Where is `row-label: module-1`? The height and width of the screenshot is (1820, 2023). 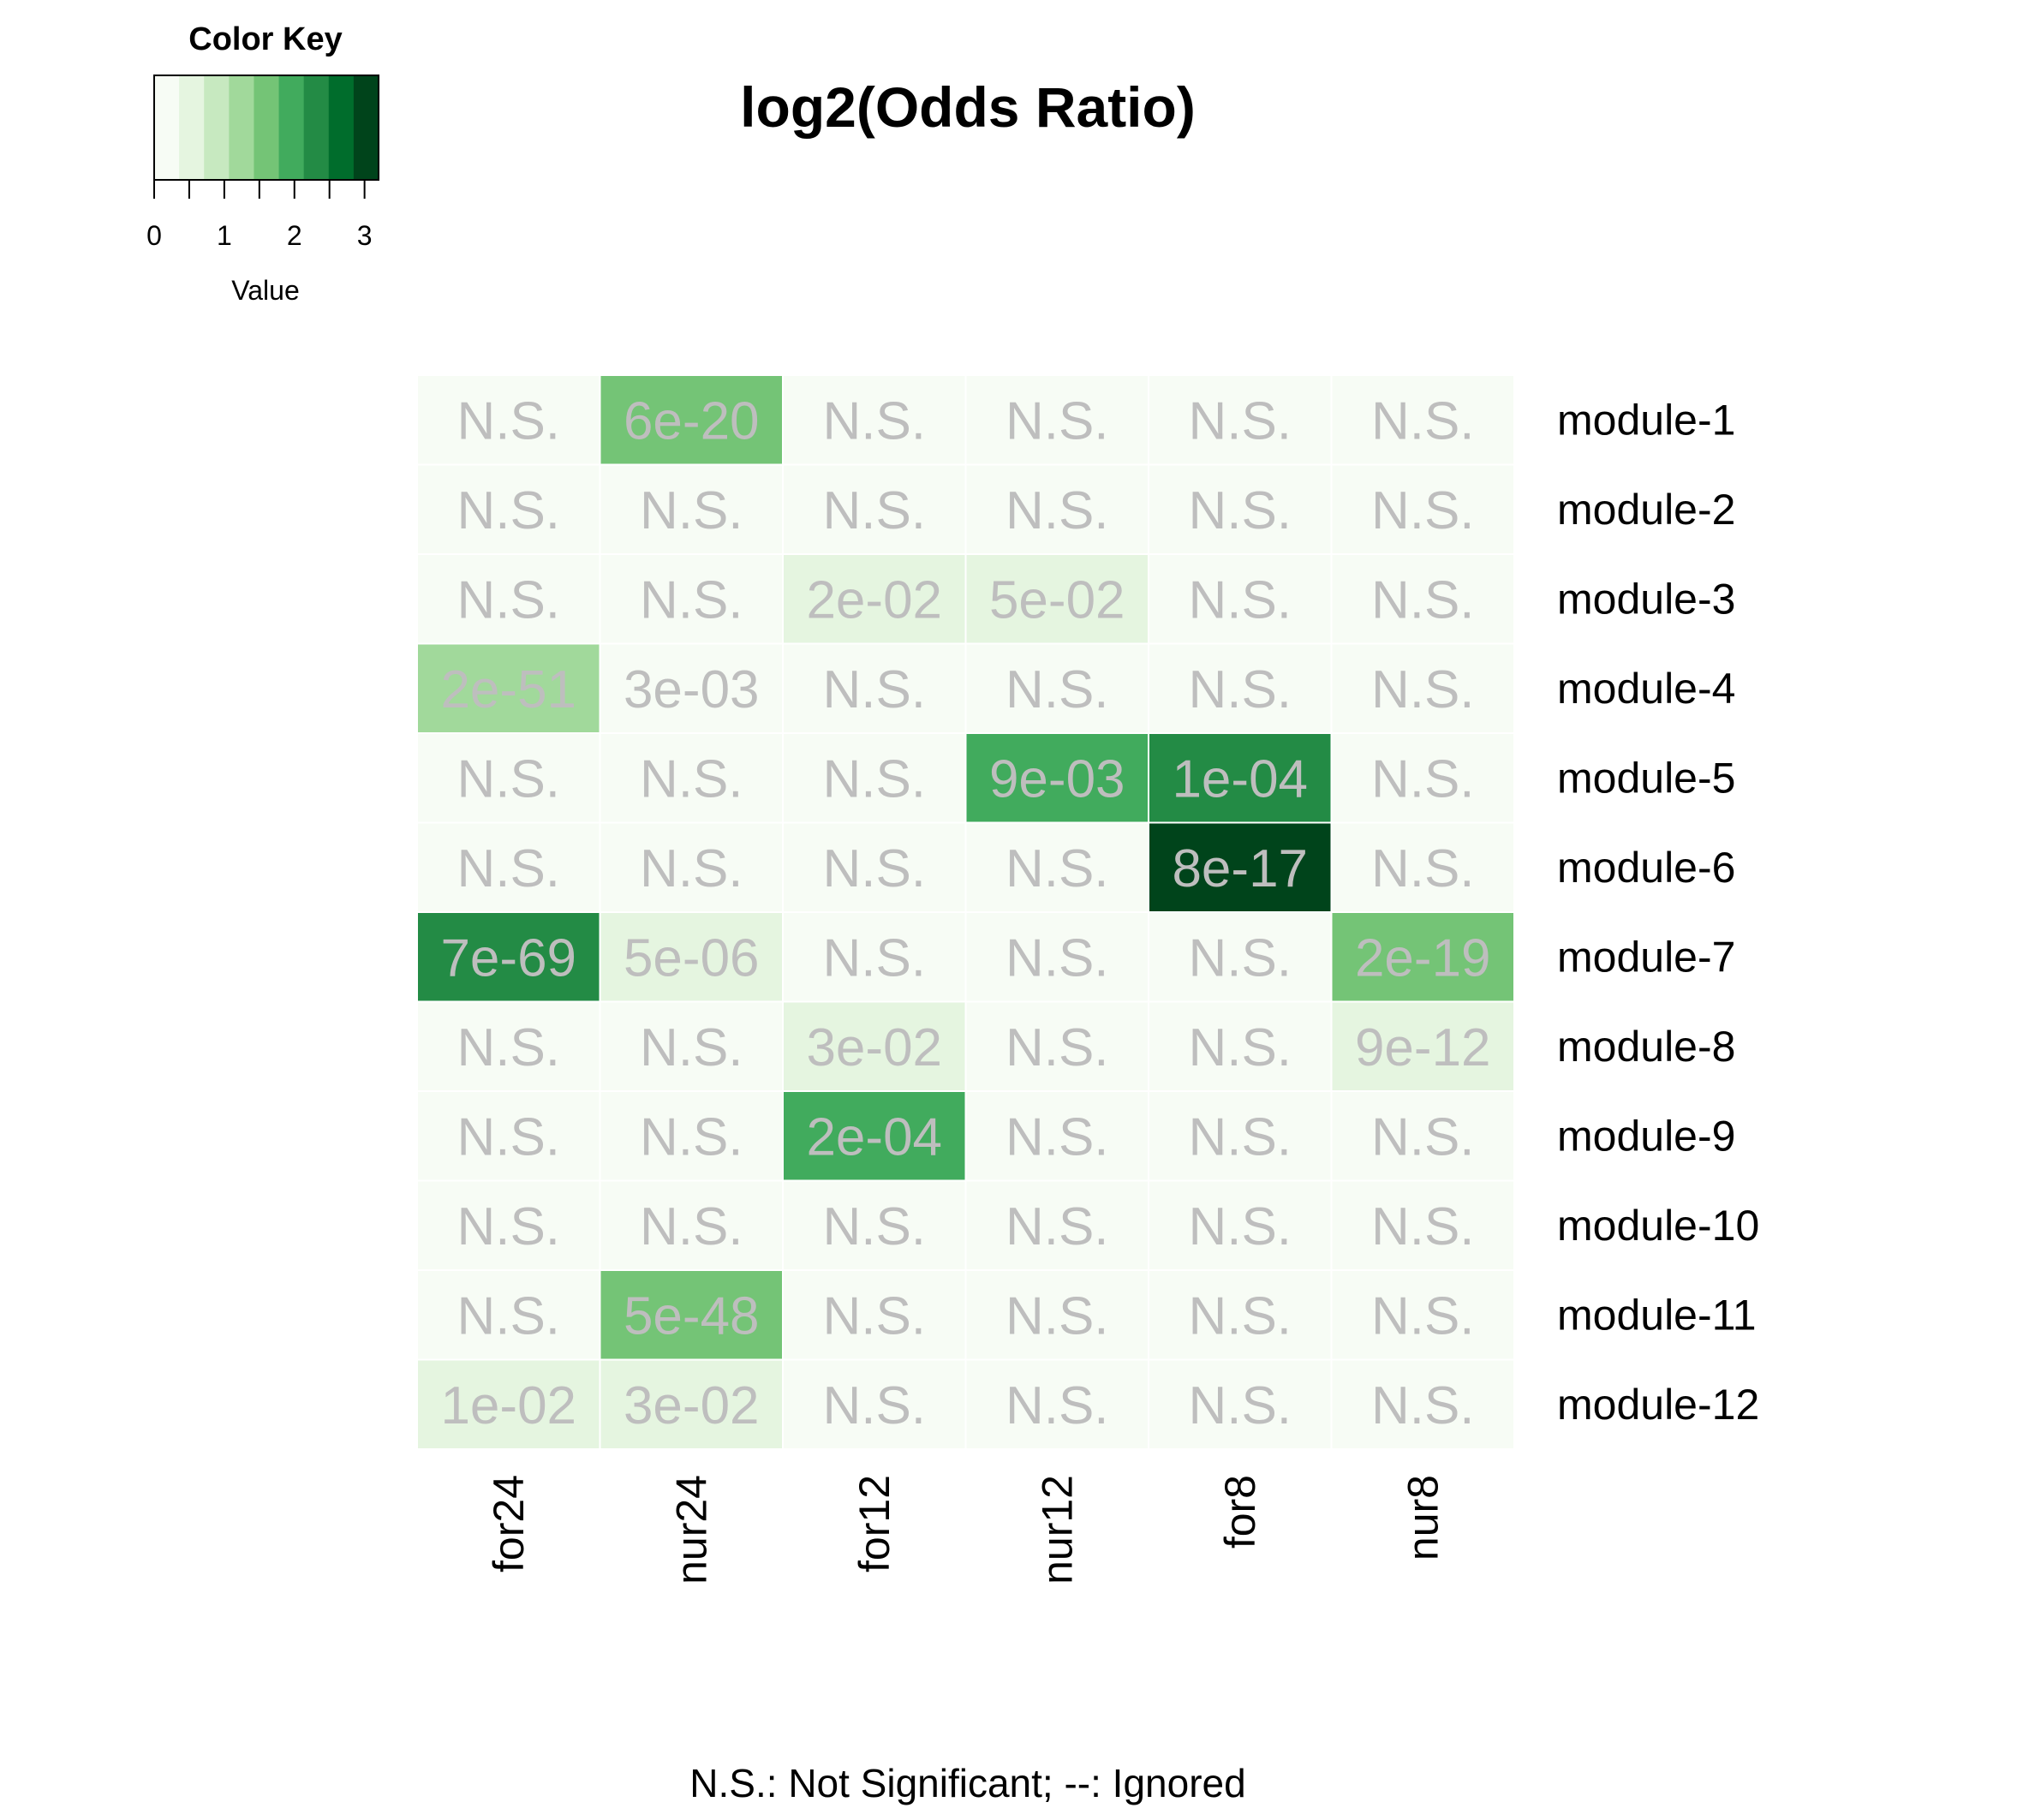 row-label: module-1 is located at coordinates (1646, 420).